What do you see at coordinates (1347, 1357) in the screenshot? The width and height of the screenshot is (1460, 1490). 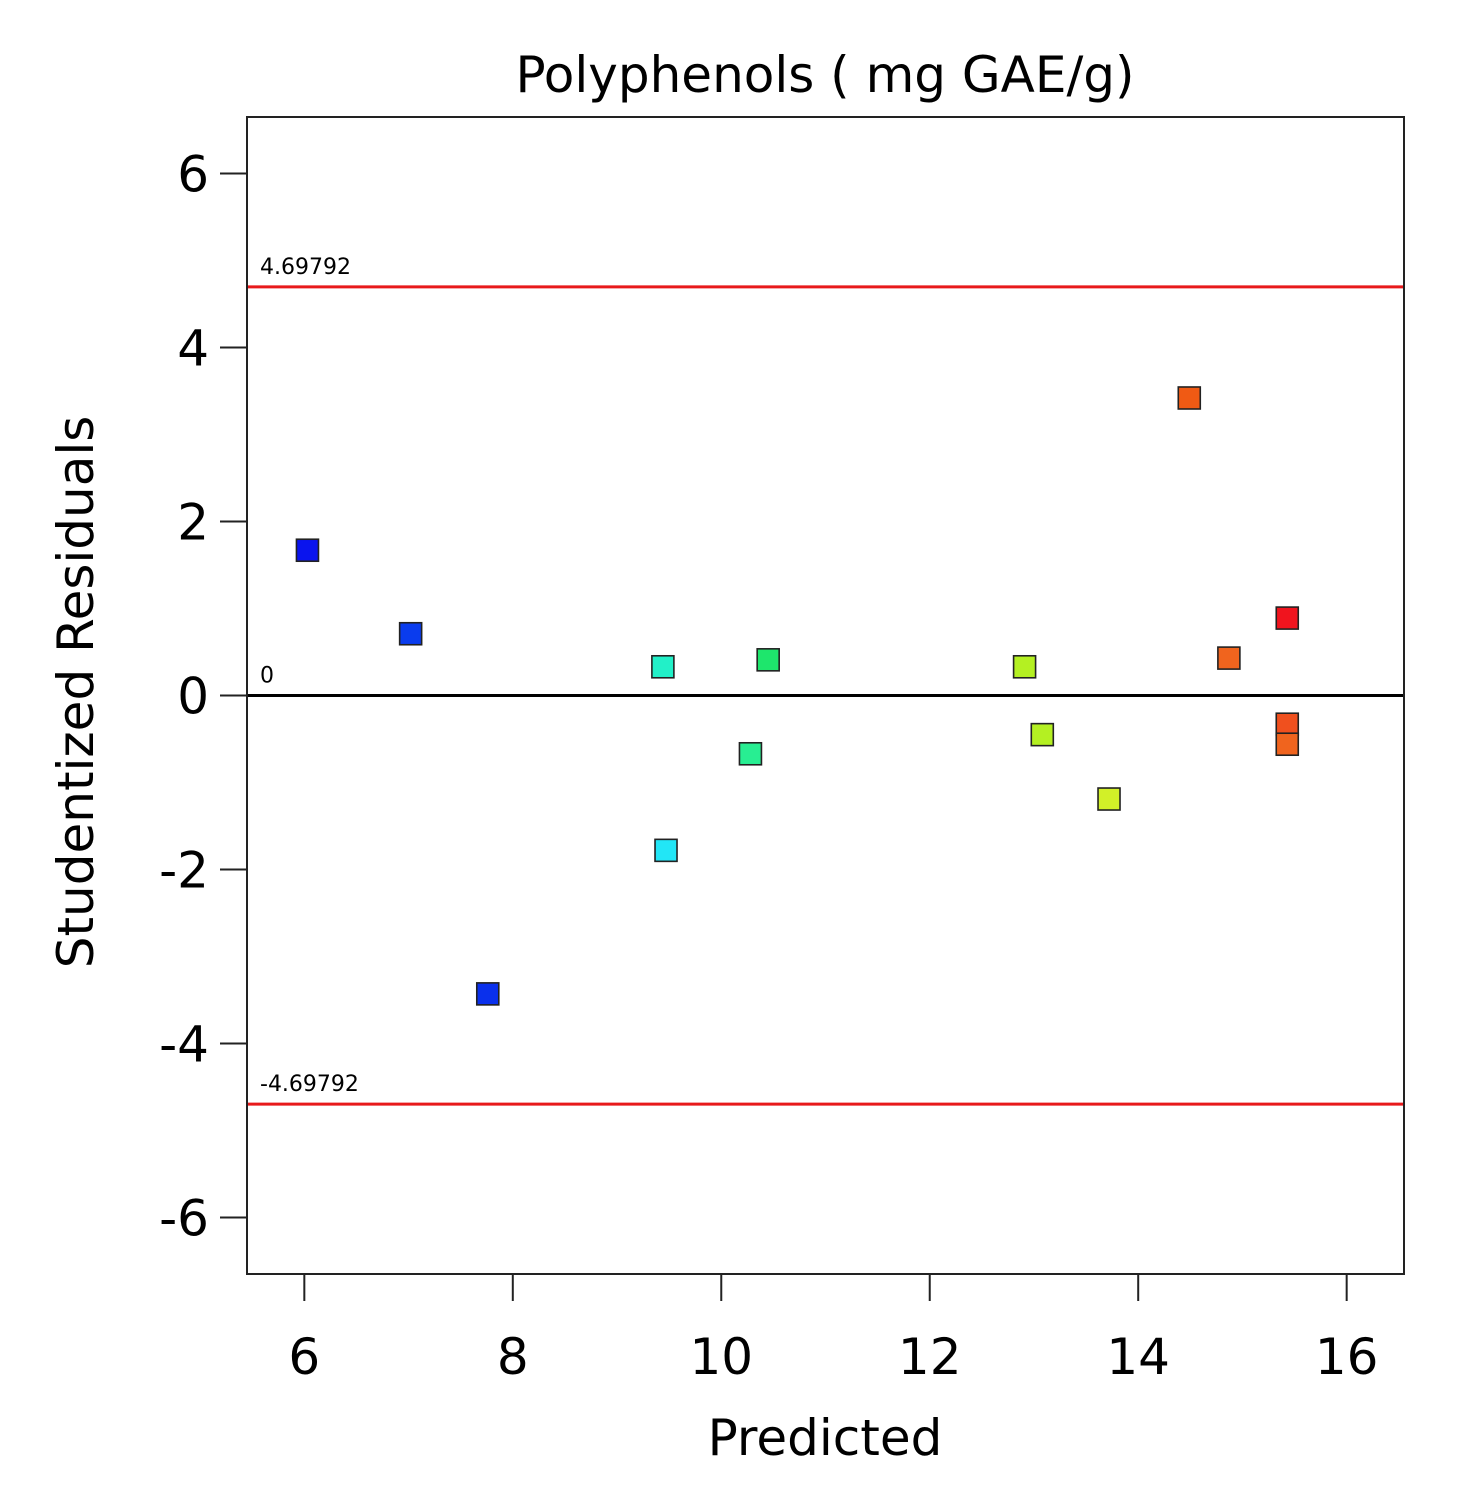 I see `x-tick-label: 16` at bounding box center [1347, 1357].